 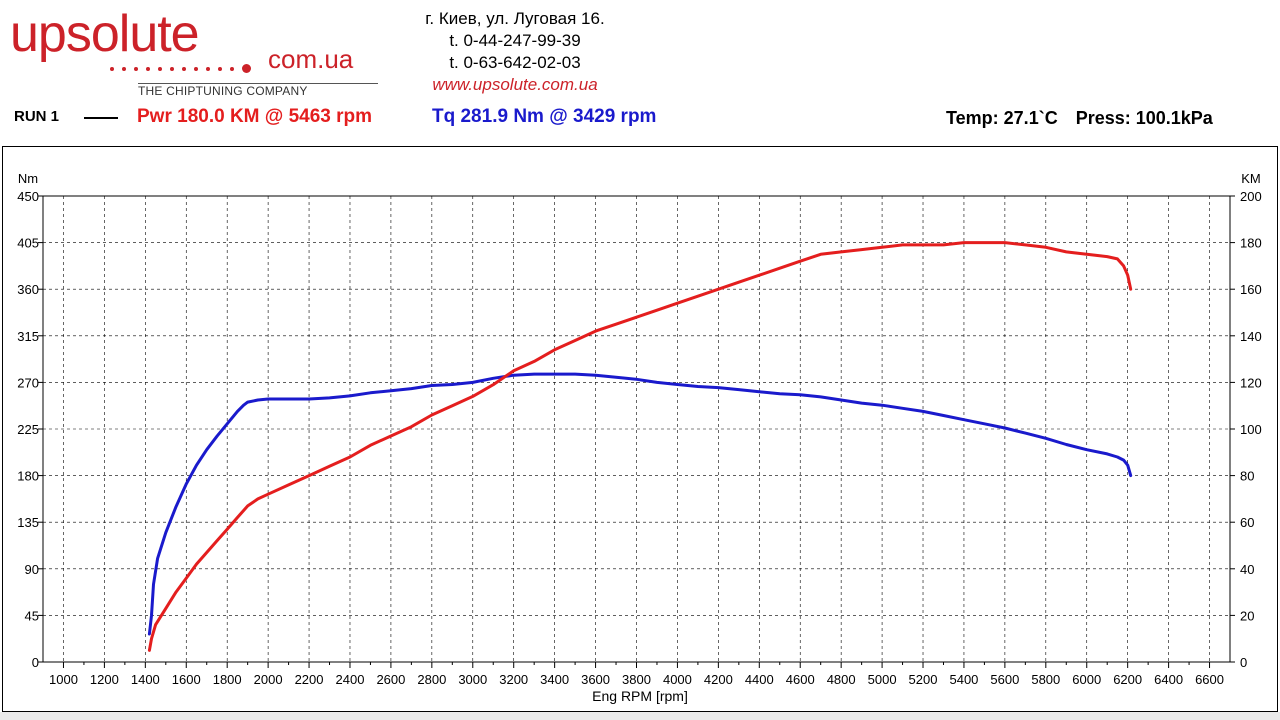 What do you see at coordinates (28, 196) in the screenshot?
I see `y-left-tick-label: 450` at bounding box center [28, 196].